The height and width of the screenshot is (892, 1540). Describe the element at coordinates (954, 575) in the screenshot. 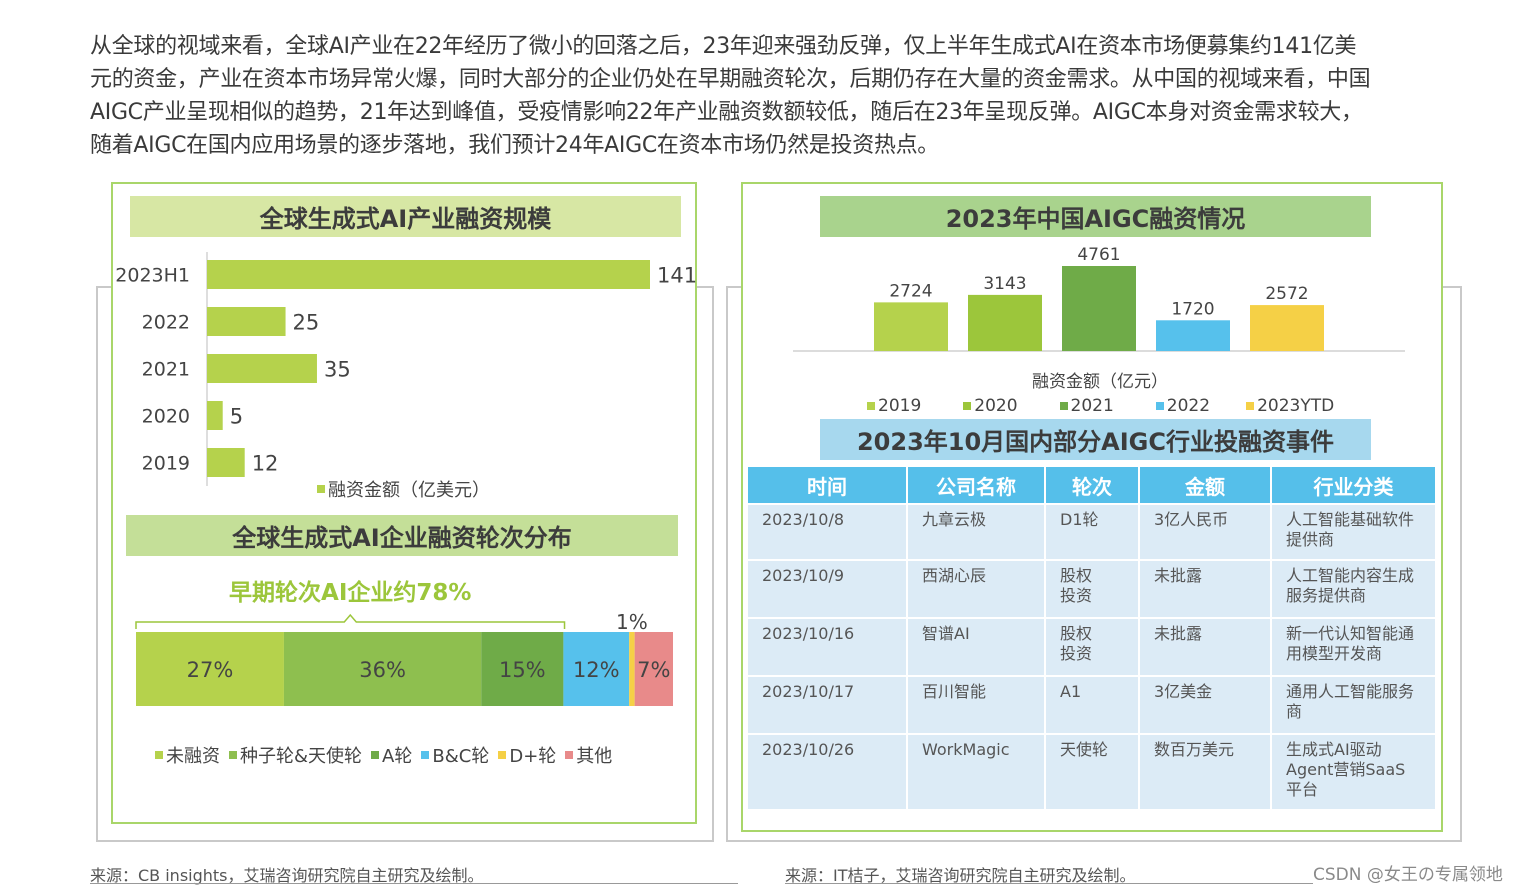

I see `cell-line: 西湖心辰` at that location.